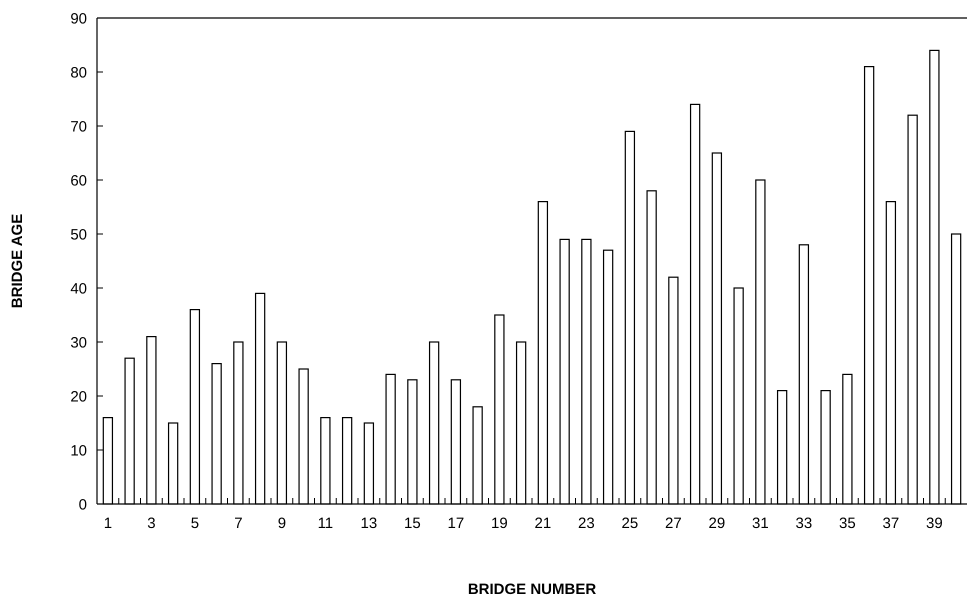 Image resolution: width=969 pixels, height=608 pixels. Describe the element at coordinates (630, 523) in the screenshot. I see `x-tick-label: 25` at that location.